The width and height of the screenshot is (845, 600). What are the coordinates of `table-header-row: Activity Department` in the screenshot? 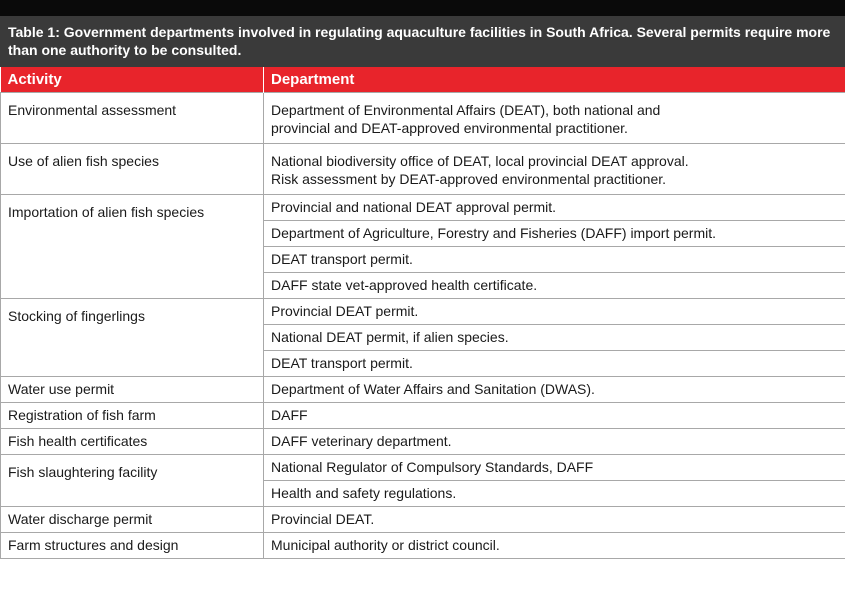 It's located at (422, 80).